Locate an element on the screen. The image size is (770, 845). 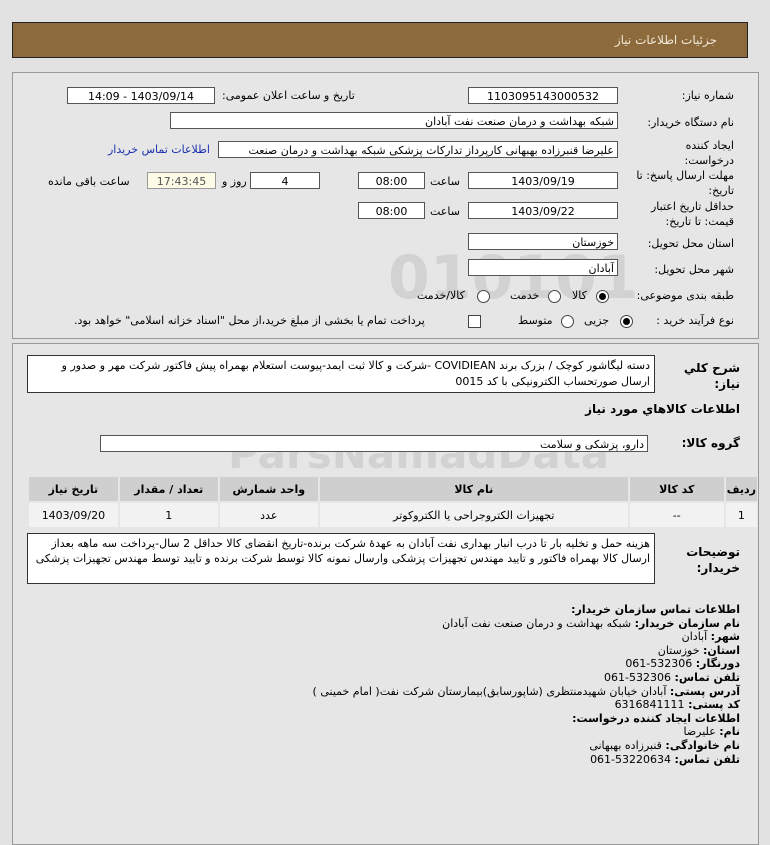
cell-code: -- is located at coordinates (676, 515).